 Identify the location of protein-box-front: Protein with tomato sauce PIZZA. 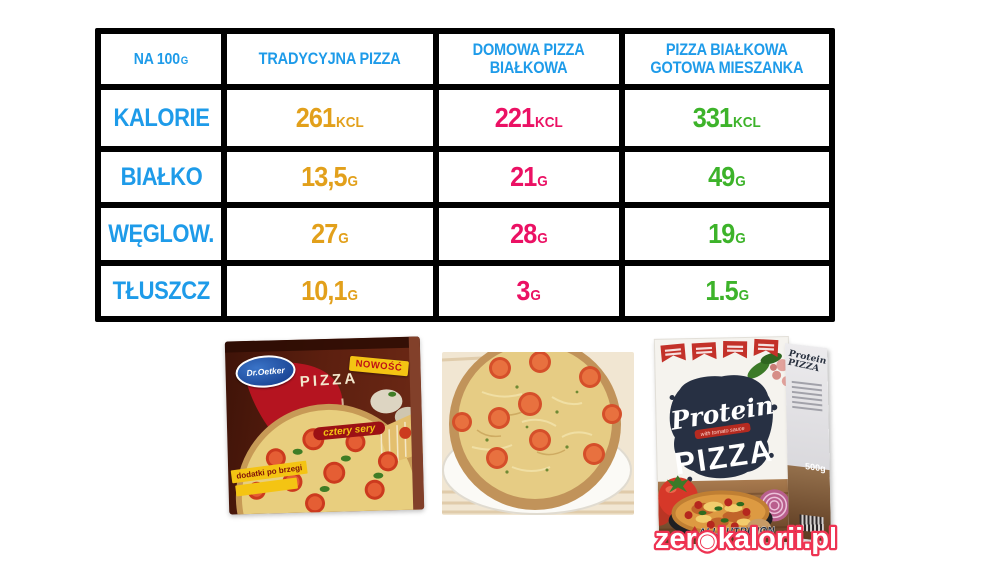
(723, 441).